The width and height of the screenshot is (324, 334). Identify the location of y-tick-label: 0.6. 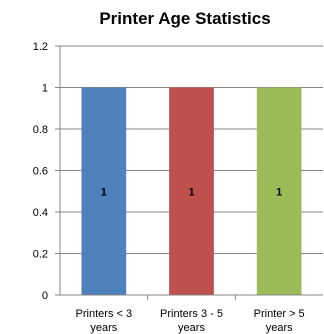
(40, 172).